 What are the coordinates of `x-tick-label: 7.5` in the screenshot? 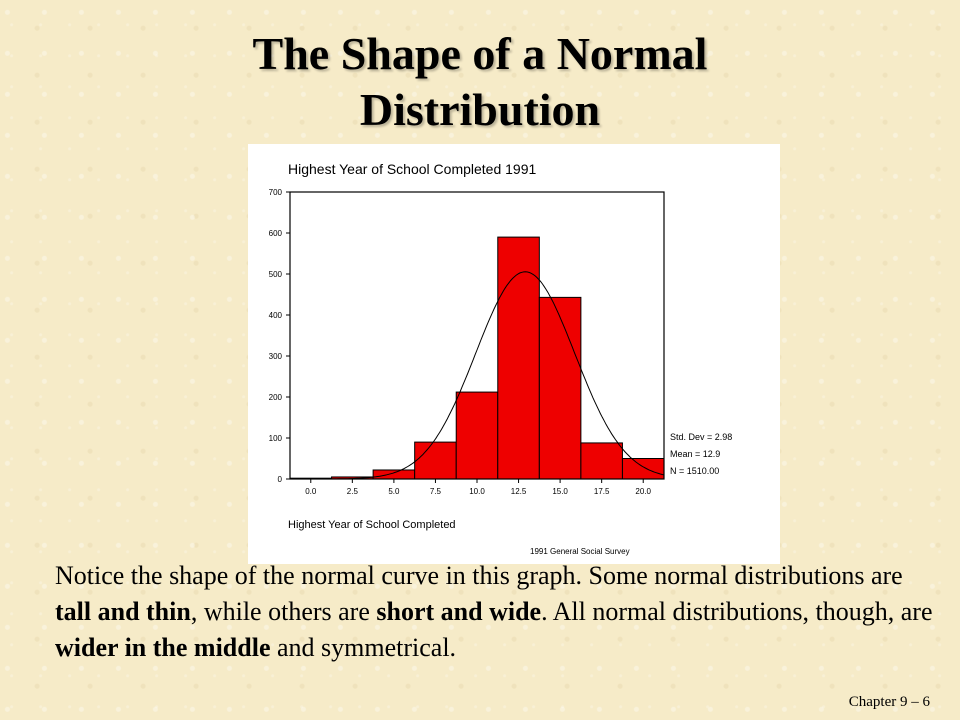 It's located at (436, 491).